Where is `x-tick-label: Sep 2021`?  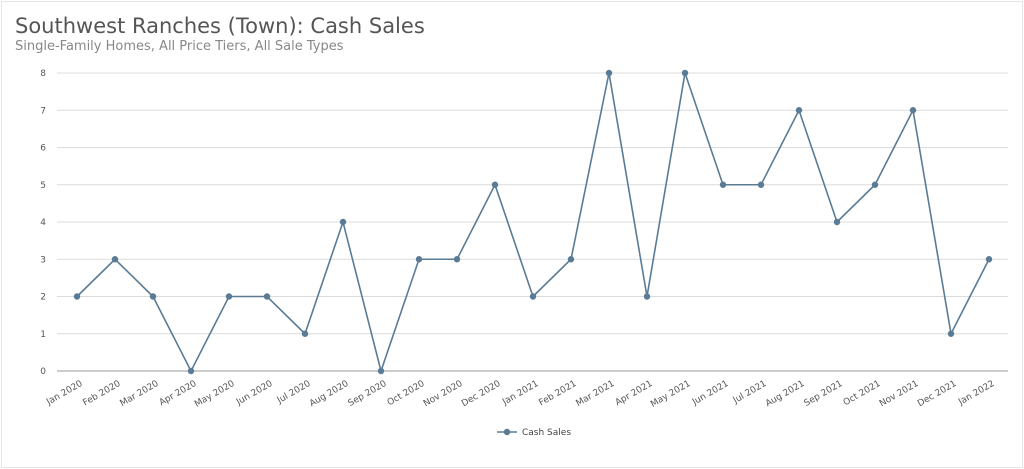 x-tick-label: Sep 2021 is located at coordinates (823, 394).